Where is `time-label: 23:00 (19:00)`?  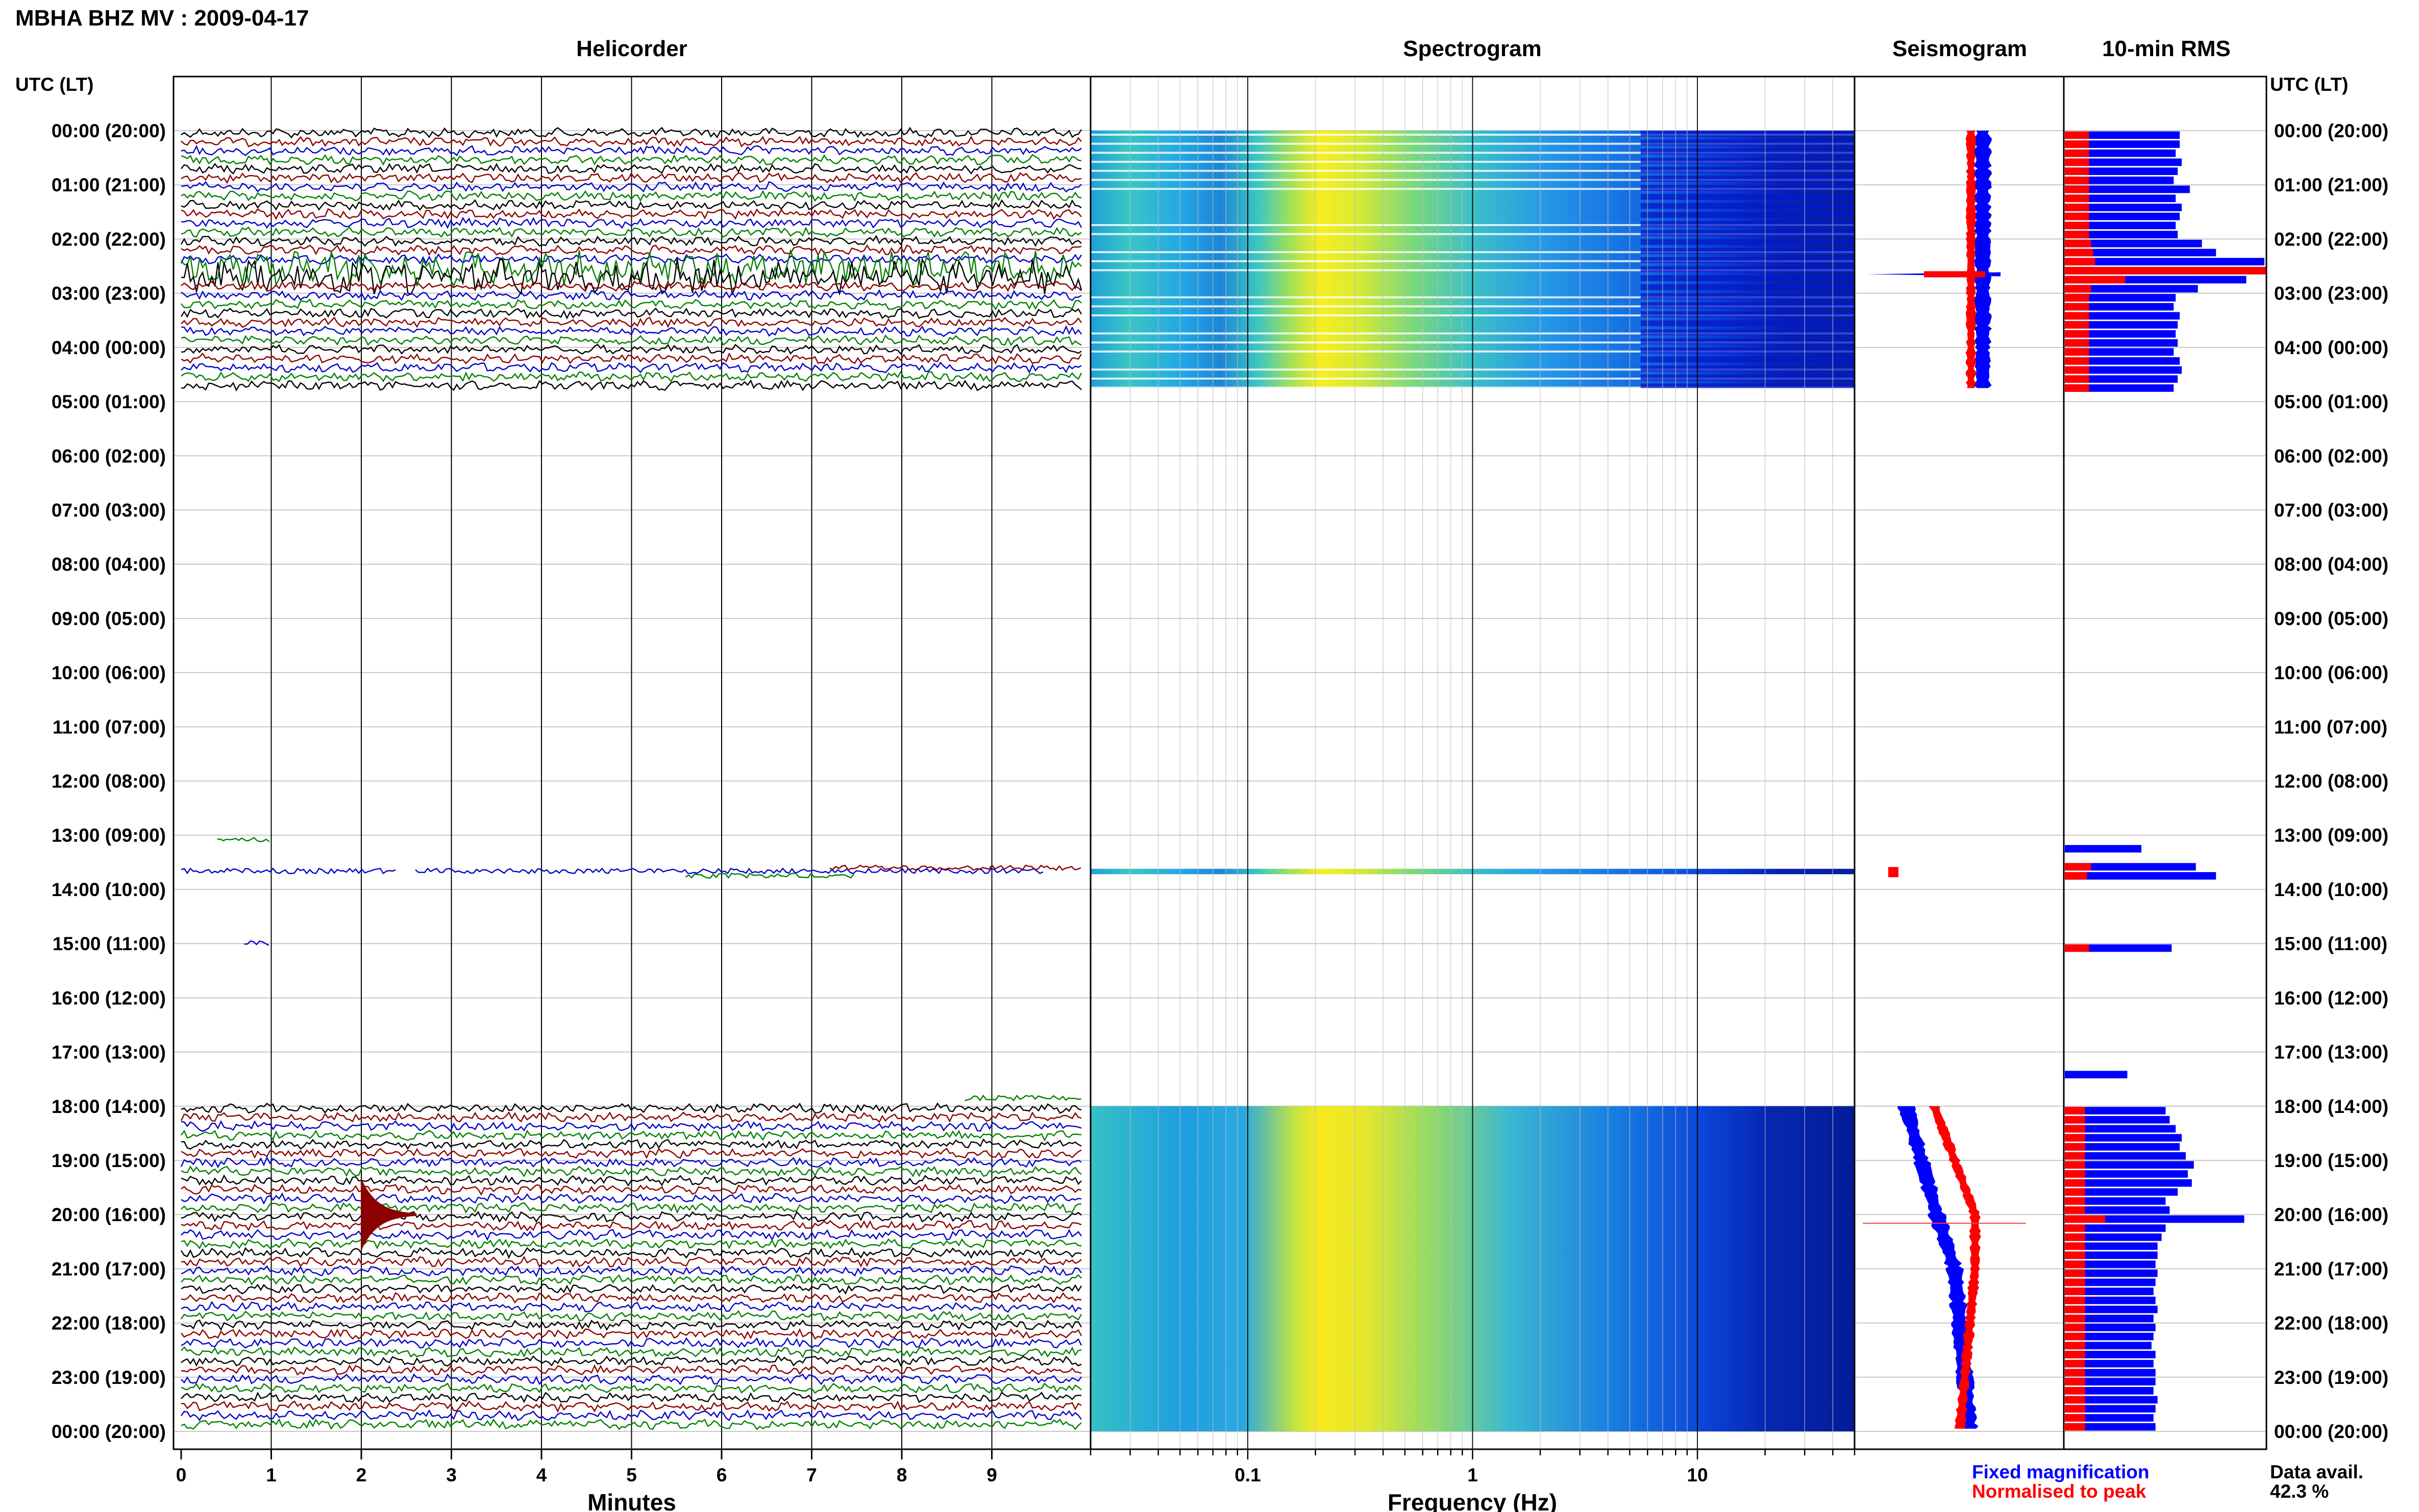
time-label: 23:00 (19:00) is located at coordinates (109, 1377).